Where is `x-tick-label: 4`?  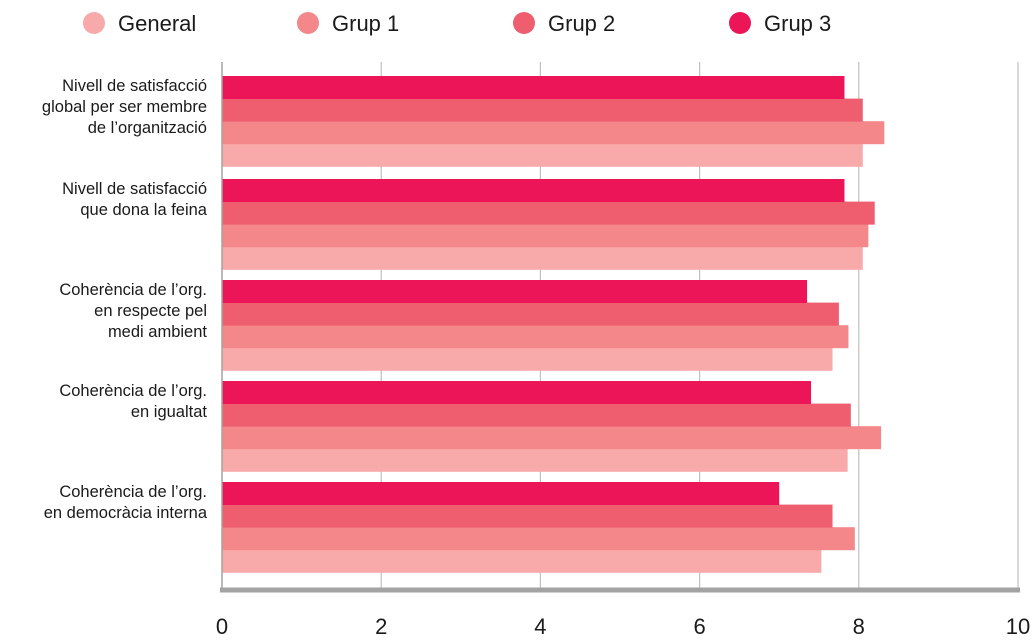
x-tick-label: 4 is located at coordinates (540, 626).